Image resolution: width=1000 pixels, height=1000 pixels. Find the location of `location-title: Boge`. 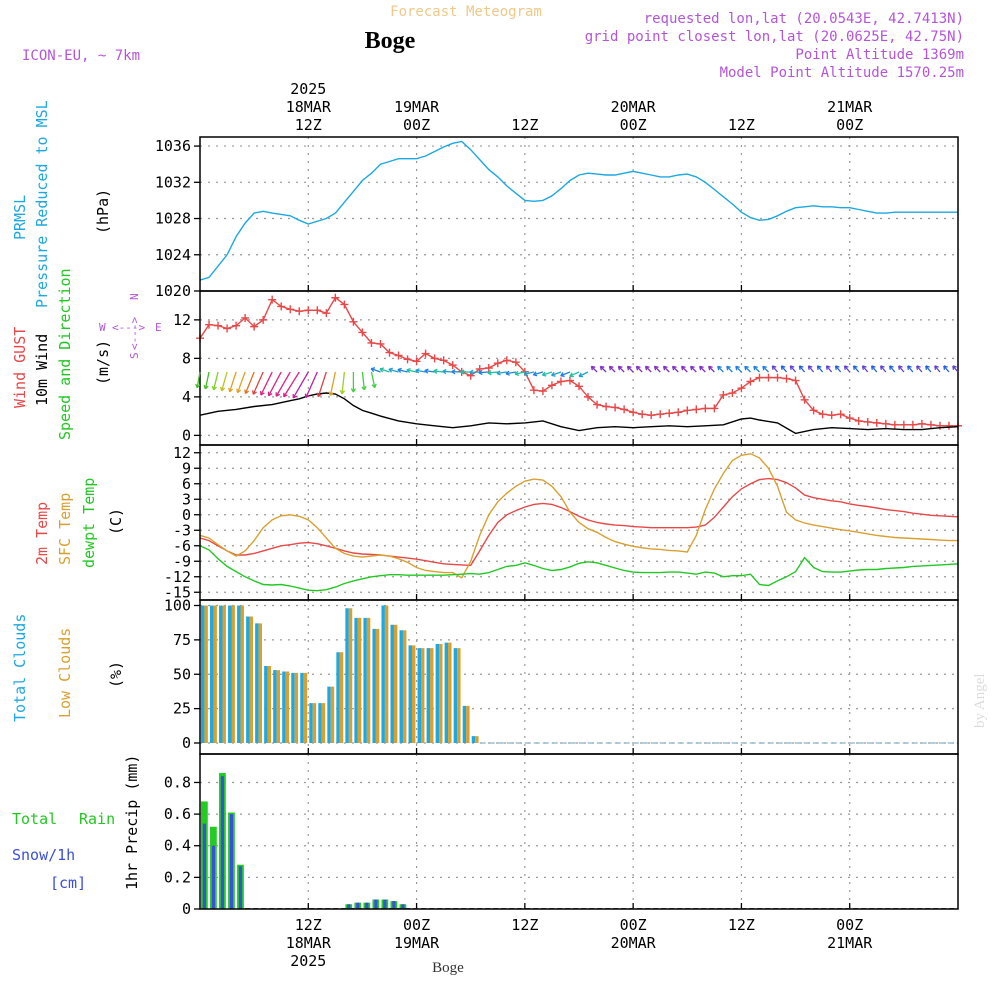

location-title: Boge is located at coordinates (390, 41).